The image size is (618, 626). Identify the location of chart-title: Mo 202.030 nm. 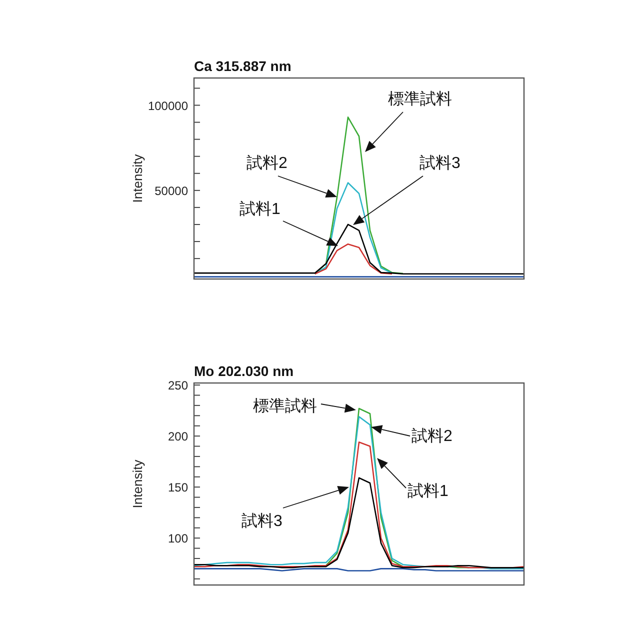
(244, 371).